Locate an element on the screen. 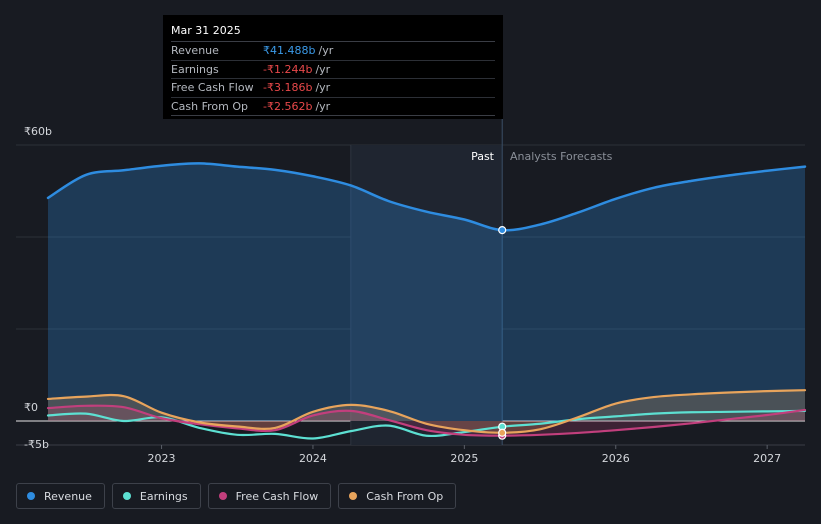 This screenshot has width=821, height=524. x-axis: 2023 2024 2025 2026 2027 is located at coordinates (464, 455).